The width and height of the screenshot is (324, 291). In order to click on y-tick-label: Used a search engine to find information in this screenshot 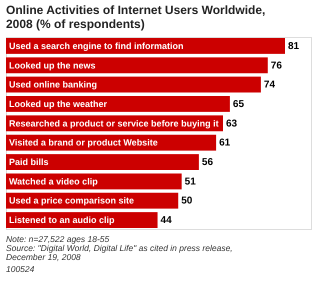, I will do `click(96, 45)`.